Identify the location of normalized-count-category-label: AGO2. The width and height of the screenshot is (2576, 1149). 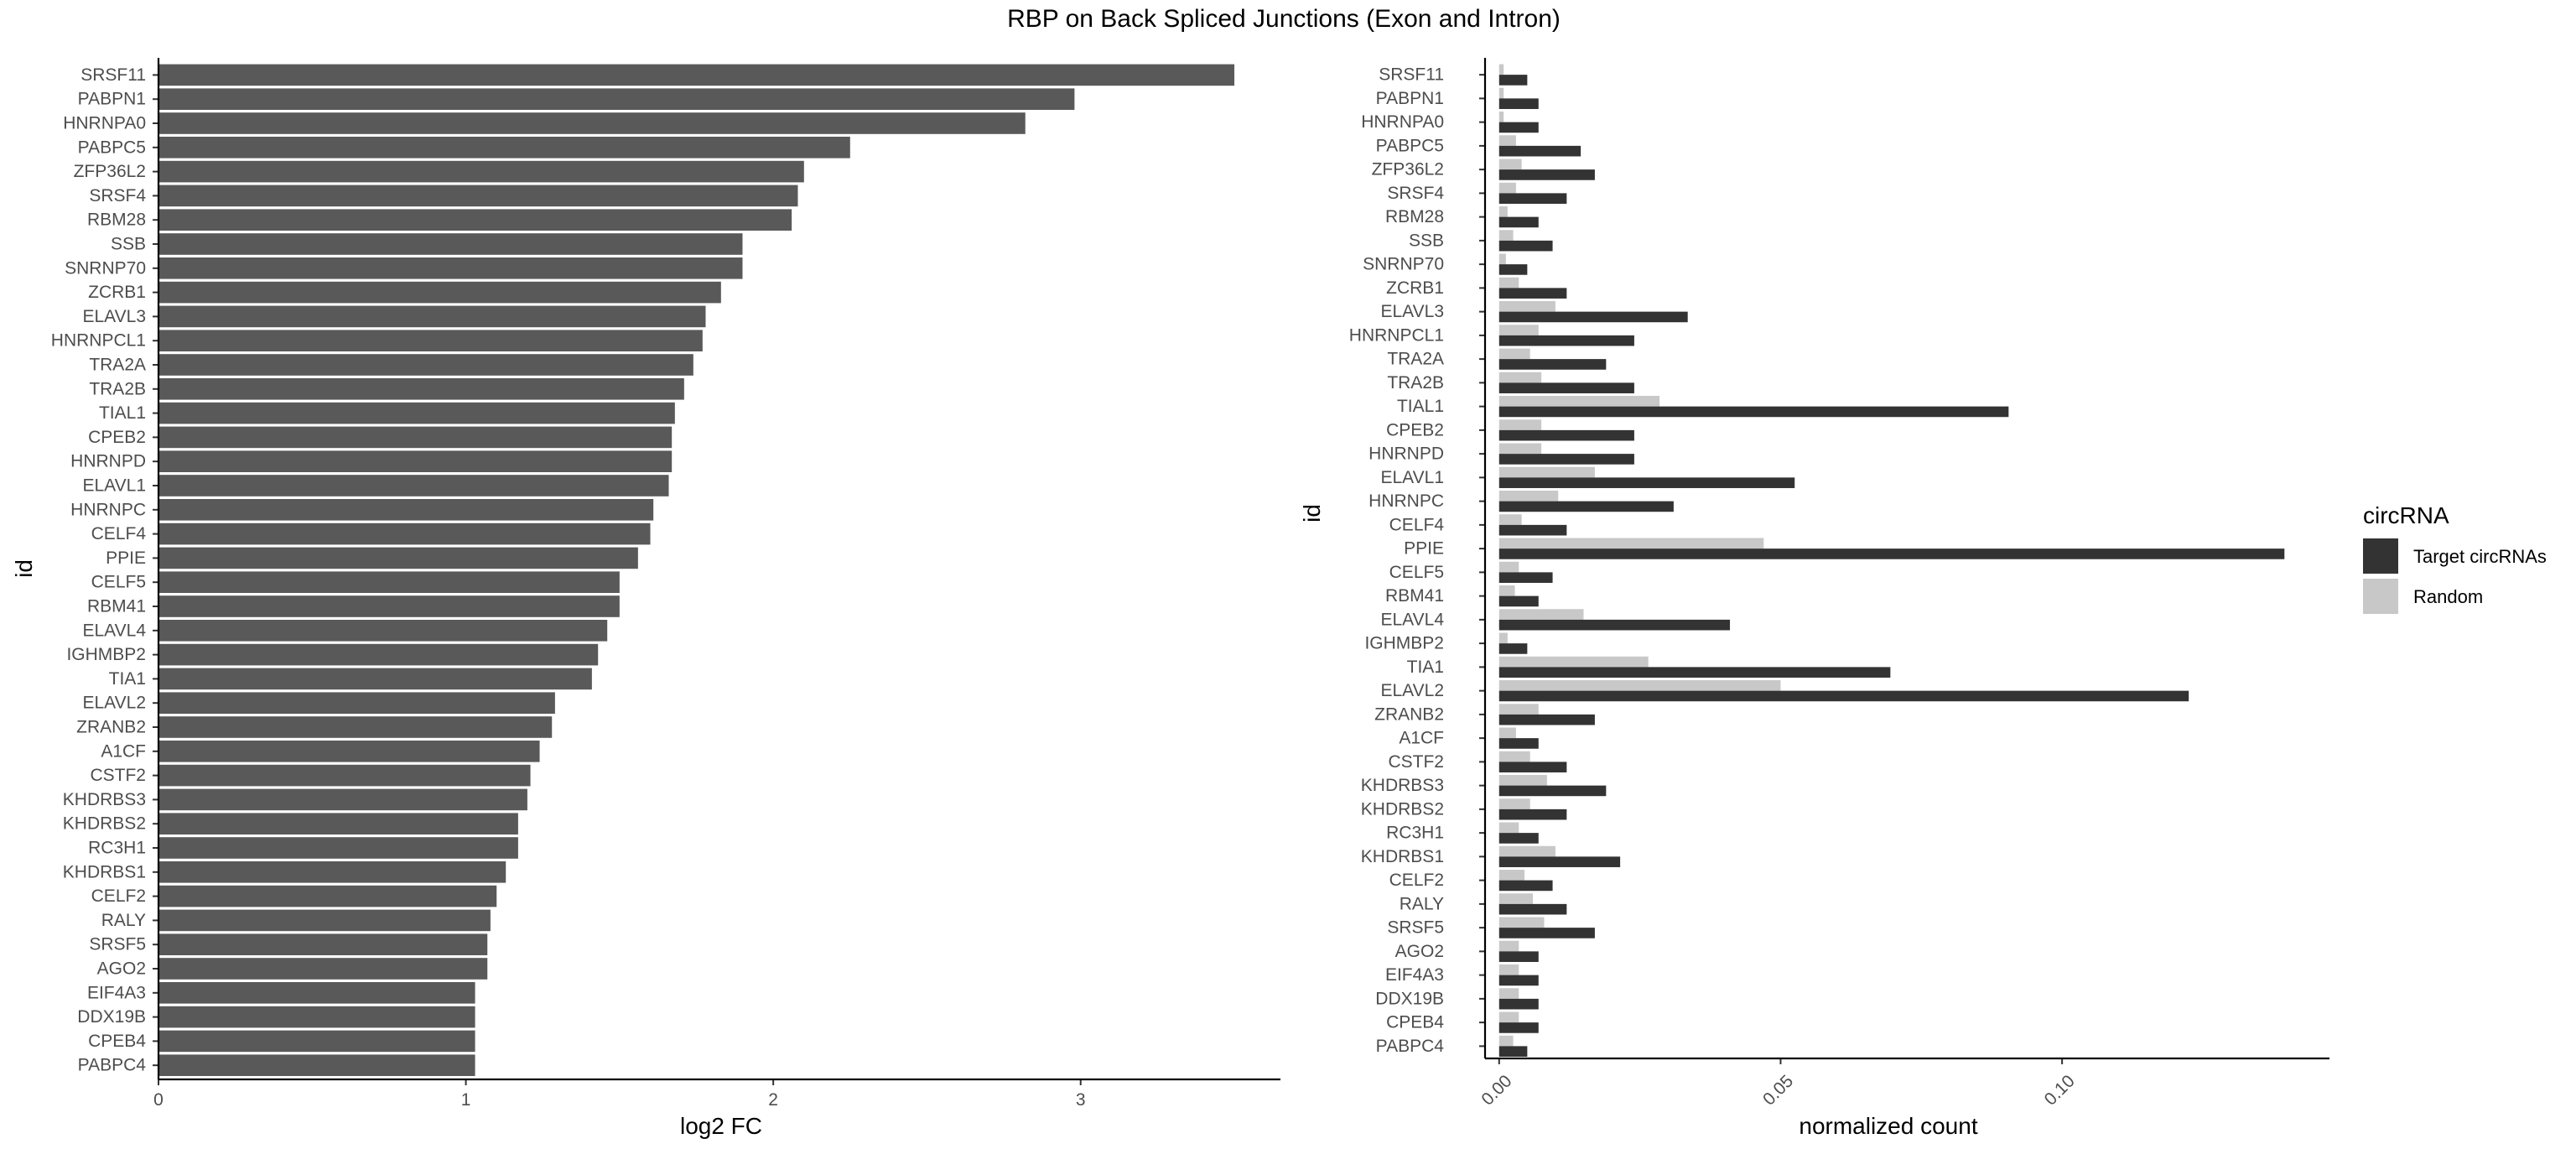
(1419, 951).